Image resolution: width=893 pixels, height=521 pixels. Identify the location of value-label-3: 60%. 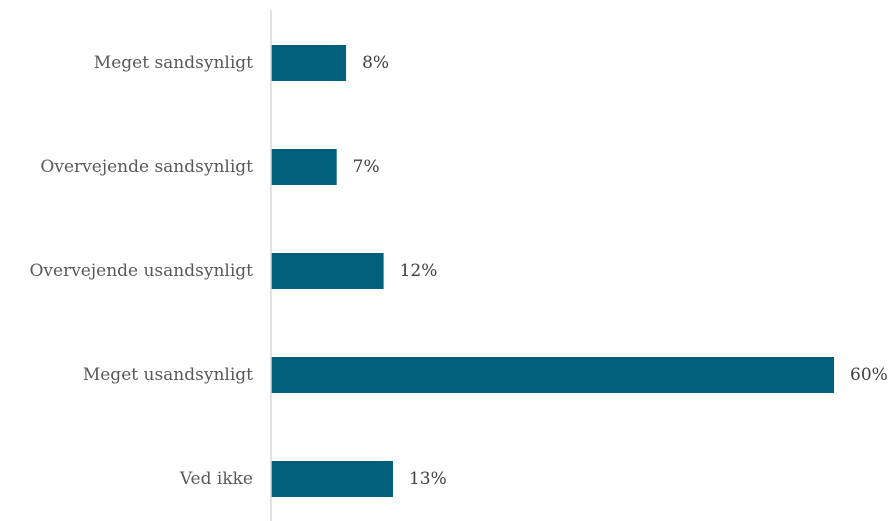
(869, 375).